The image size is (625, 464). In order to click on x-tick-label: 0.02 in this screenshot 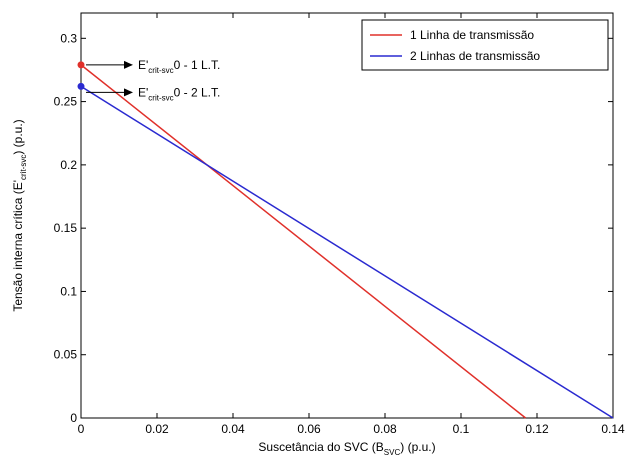, I will do `click(157, 429)`.